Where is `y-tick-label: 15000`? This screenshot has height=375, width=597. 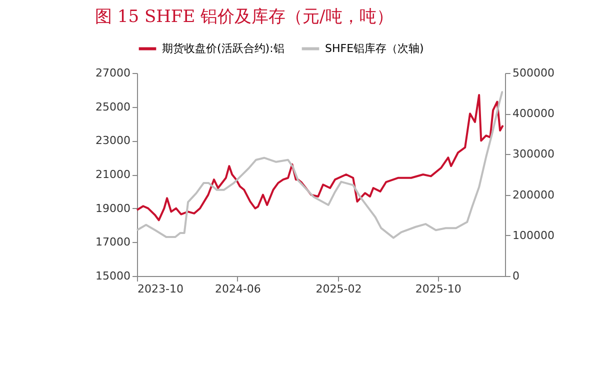
y-tick-label: 15000 is located at coordinates (113, 276).